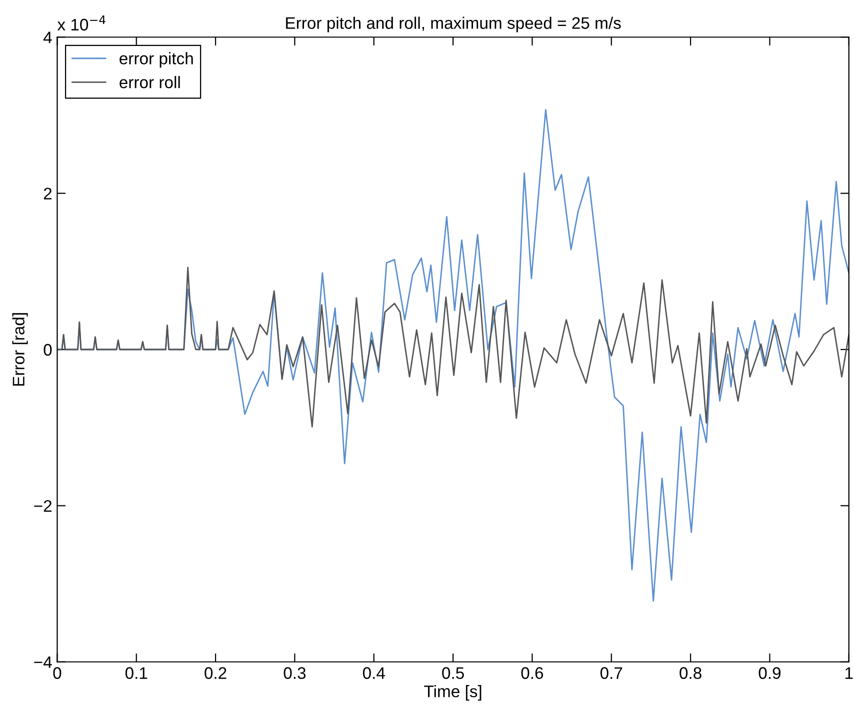 This screenshot has height=714, width=854. Describe the element at coordinates (156, 60) in the screenshot. I see `legend-label: error pitch` at that location.